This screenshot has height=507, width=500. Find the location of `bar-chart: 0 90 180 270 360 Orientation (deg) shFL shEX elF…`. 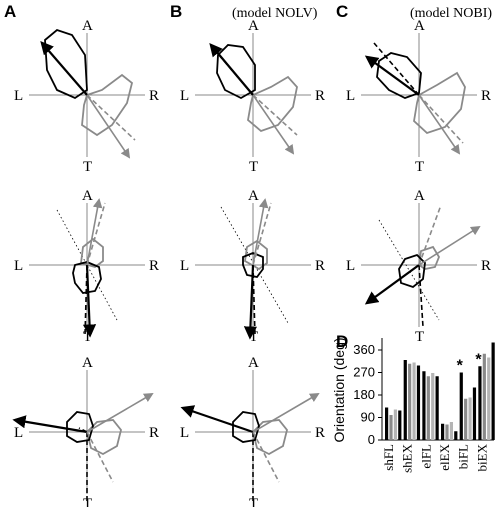

bar-chart: 0 90 180 270 360 Orientation (deg) shFL shEX elF… is located at coordinates (413, 405).